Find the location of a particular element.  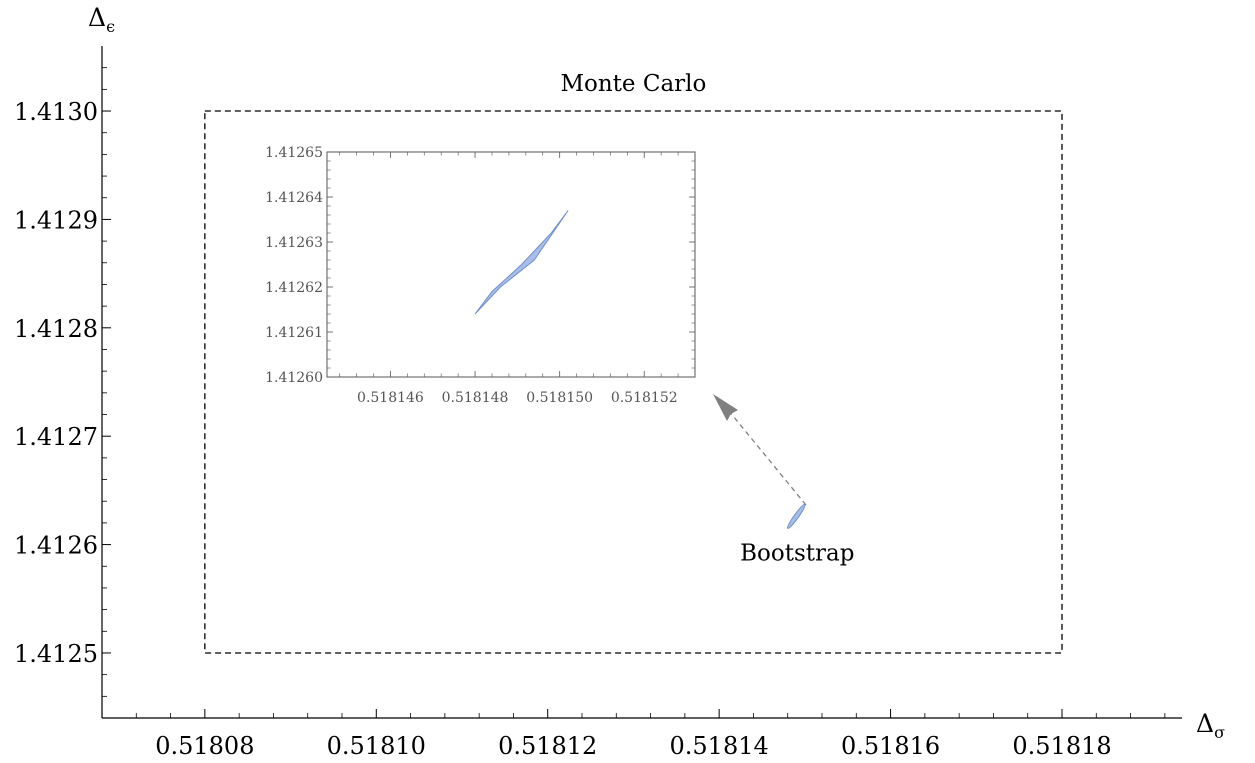

inset-y-tick-label: 1.41262 is located at coordinates (294, 288).